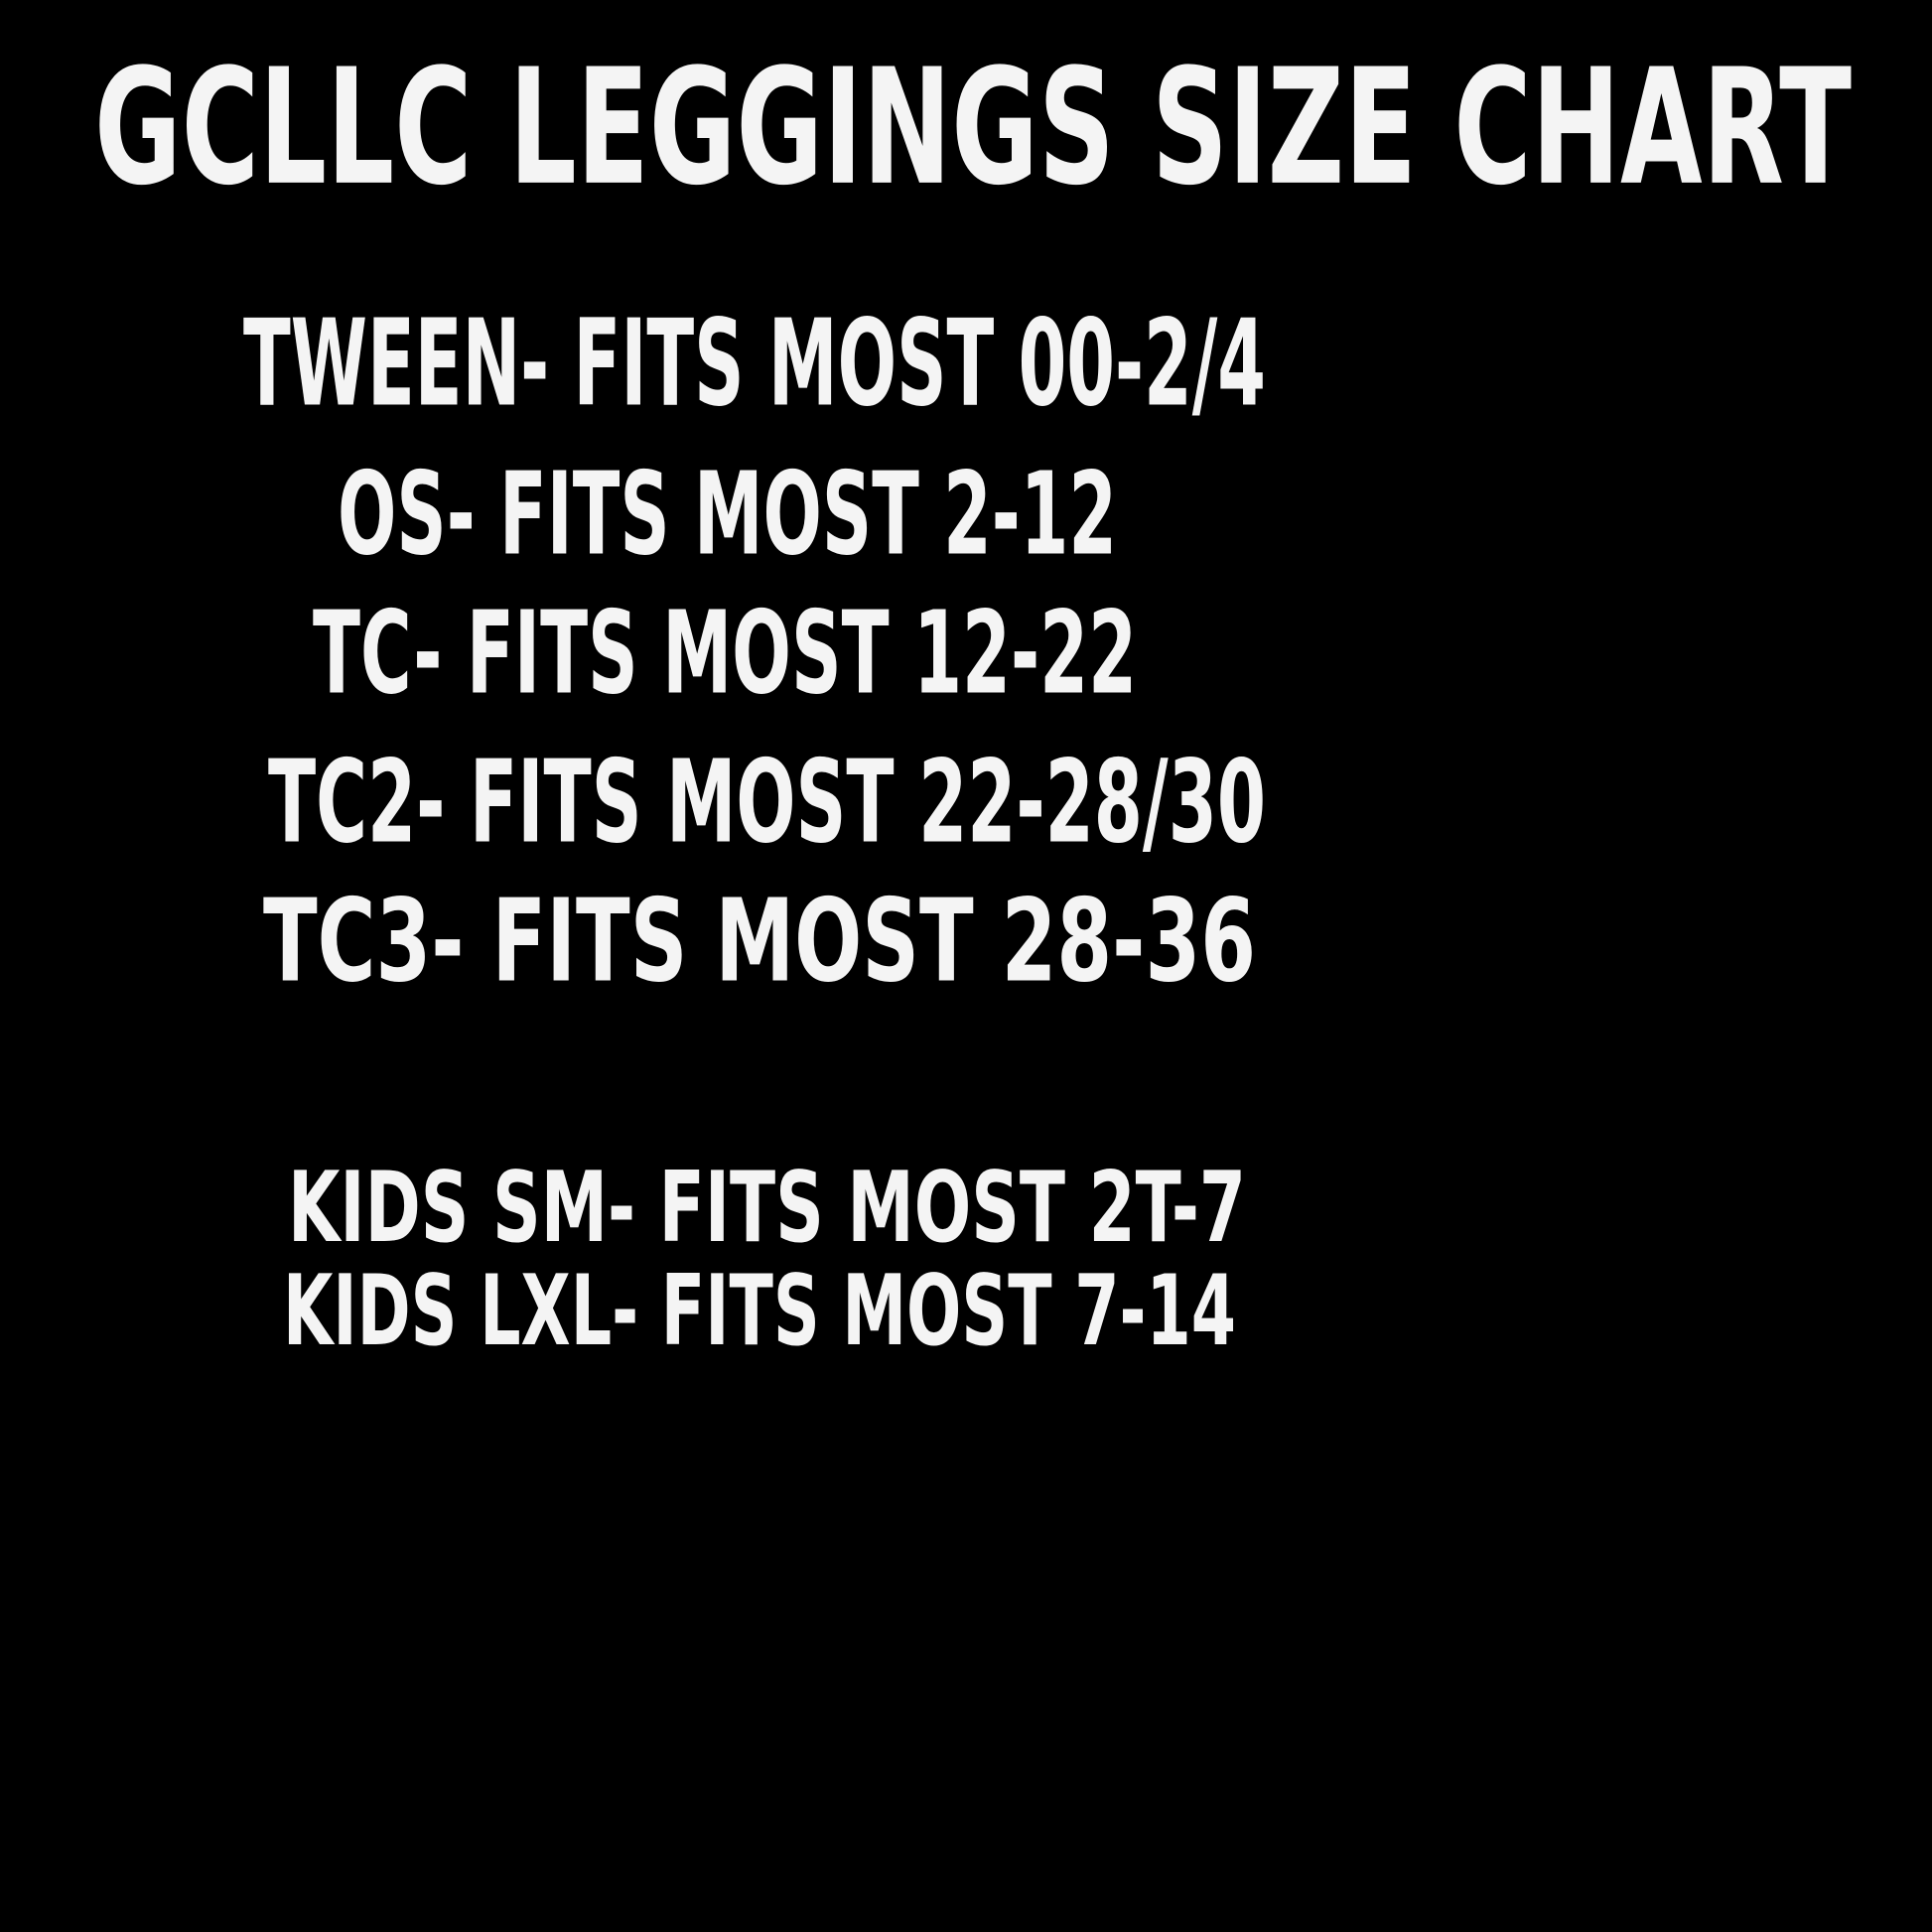  I want to click on chart-title: GCLLC LEGGINGS SIZE CHART, so click(973, 127).